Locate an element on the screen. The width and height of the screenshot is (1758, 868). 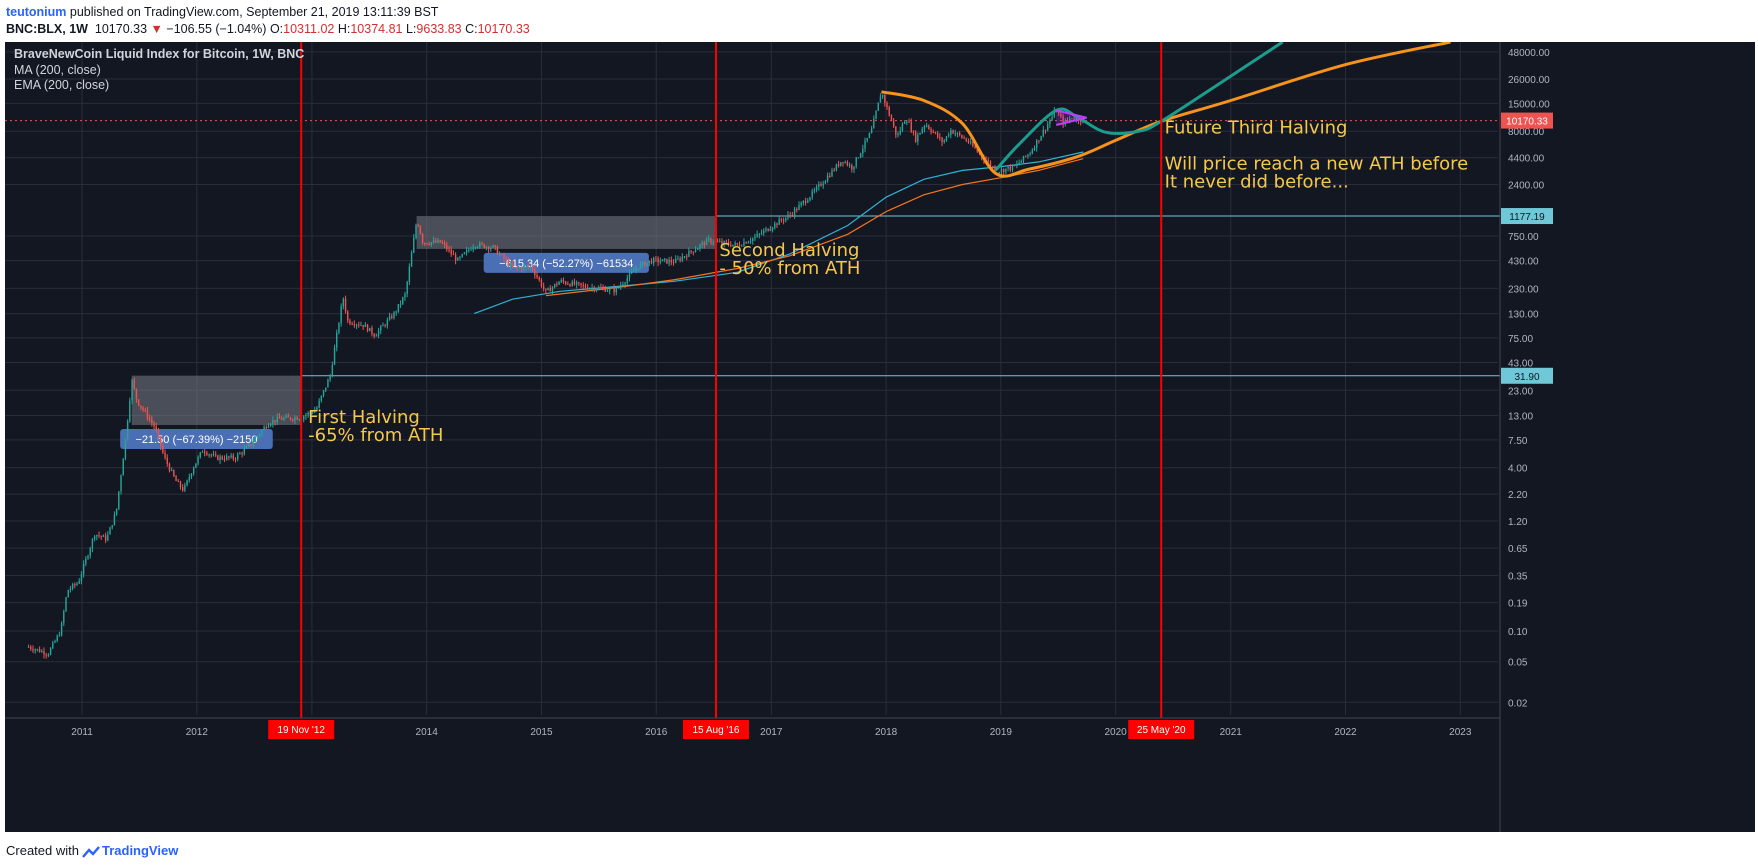
y-tick-label: 23.00 is located at coordinates (1520, 391).